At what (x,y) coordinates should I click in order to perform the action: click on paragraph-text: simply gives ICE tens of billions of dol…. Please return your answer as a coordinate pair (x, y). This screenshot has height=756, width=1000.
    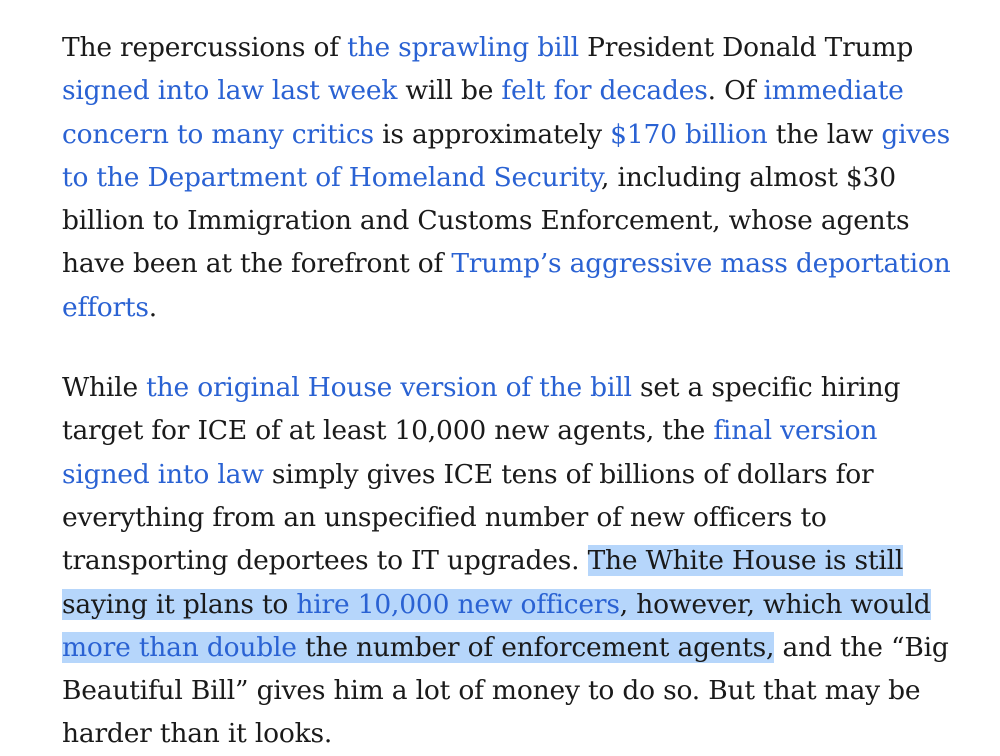
    Looking at the image, I should click on (468, 517).